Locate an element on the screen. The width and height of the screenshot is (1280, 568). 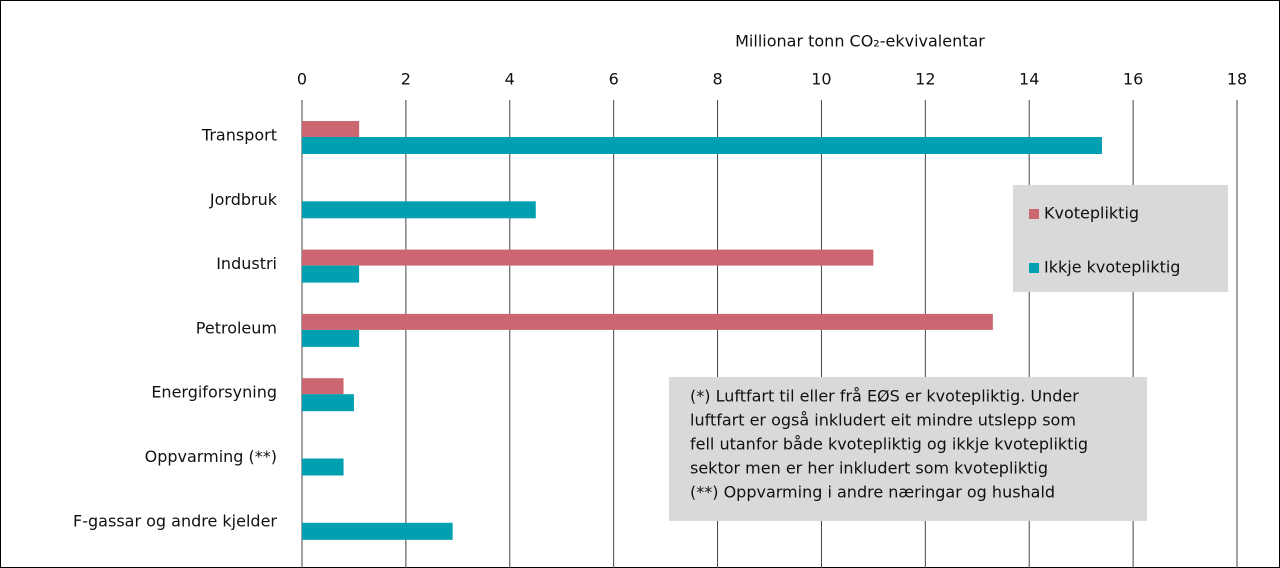
x-tick-label: 2 is located at coordinates (406, 79).